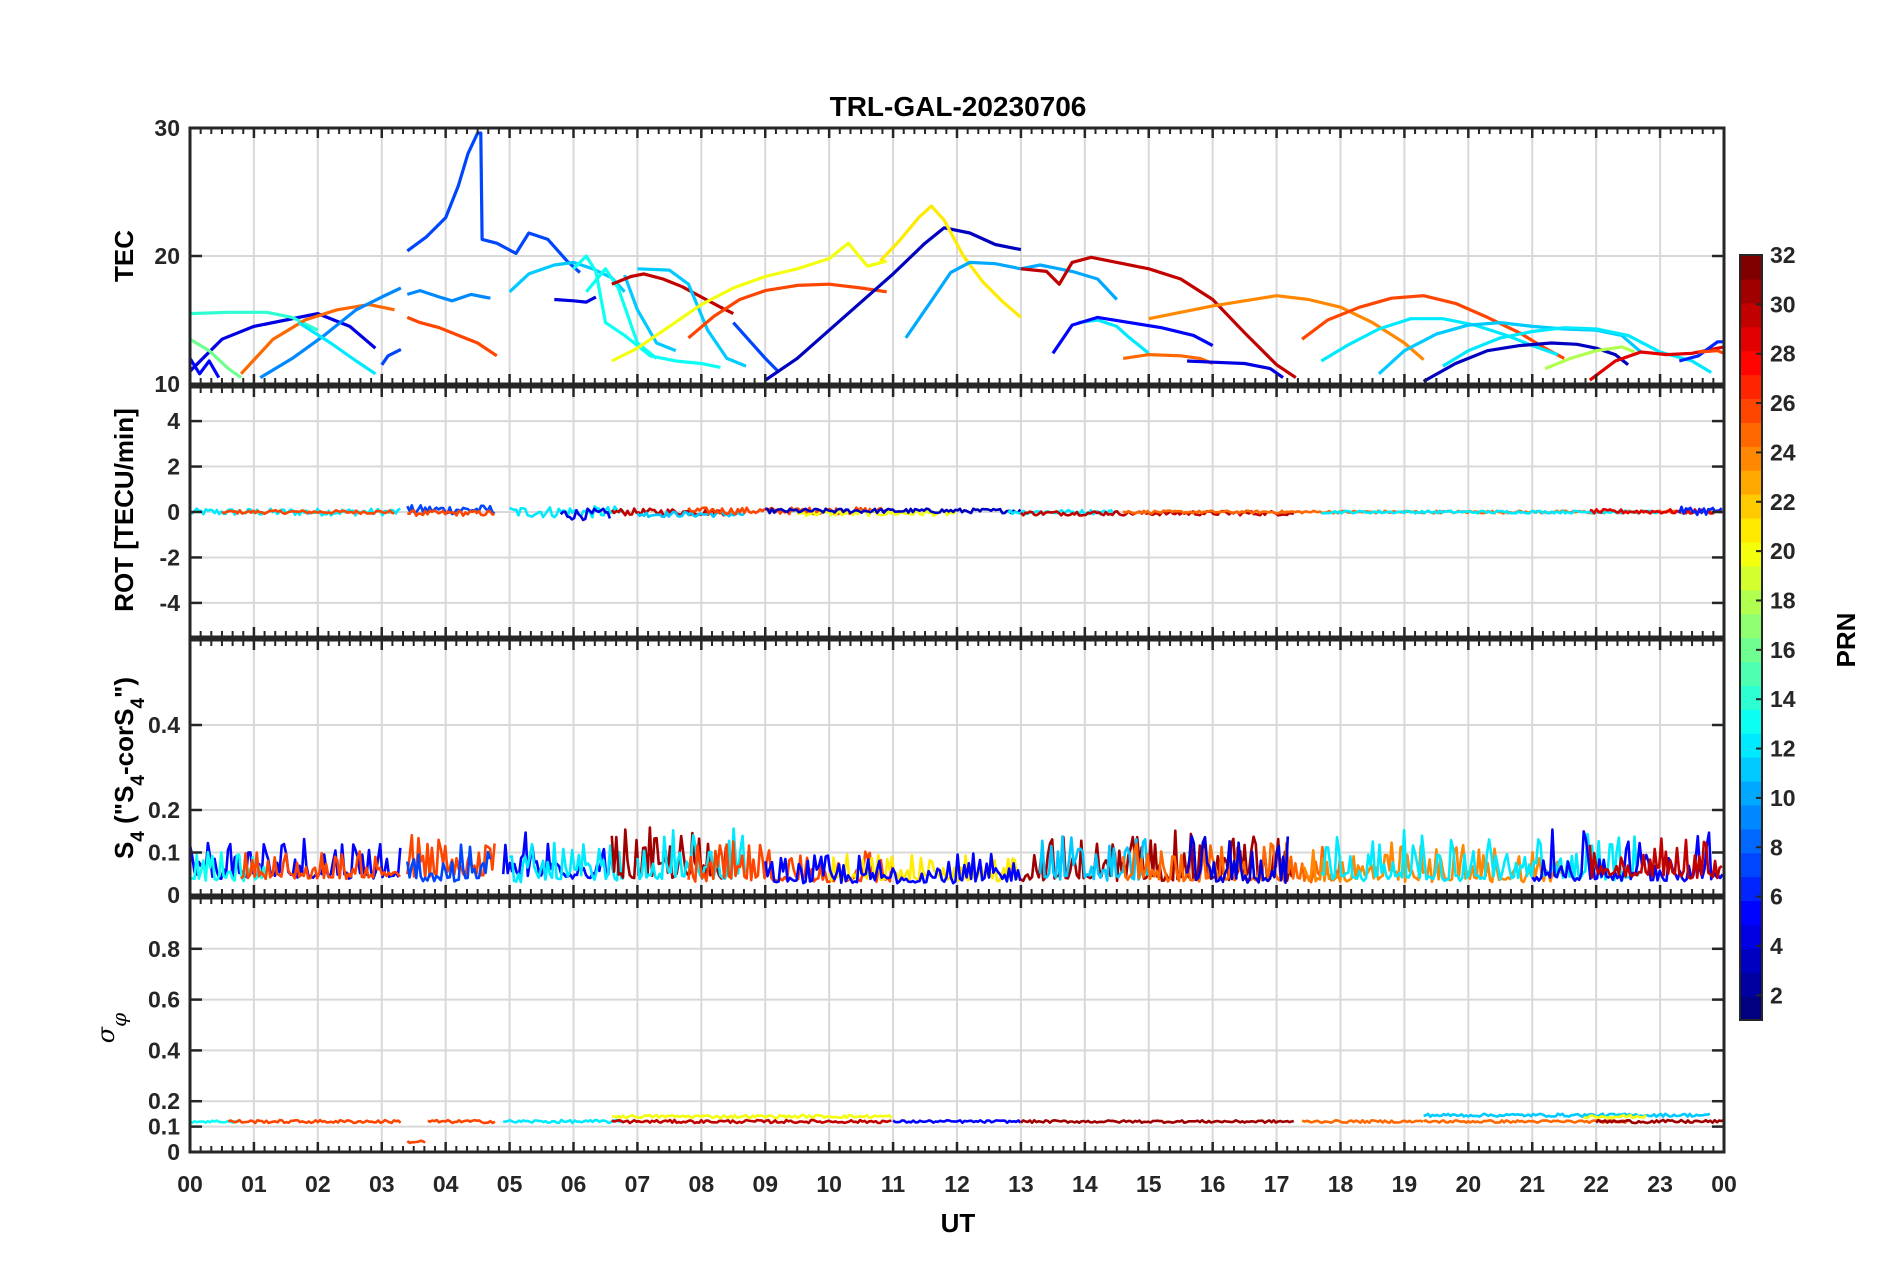 This screenshot has height=1272, width=1902. What do you see at coordinates (829, 1184) in the screenshot?
I see `x-tick-label: 10` at bounding box center [829, 1184].